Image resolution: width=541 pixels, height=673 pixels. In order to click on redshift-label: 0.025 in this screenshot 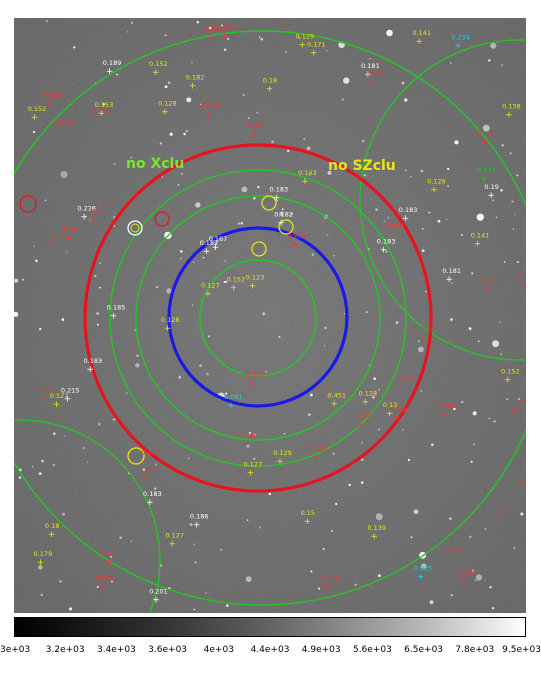, I will do `click(423, 568)`.